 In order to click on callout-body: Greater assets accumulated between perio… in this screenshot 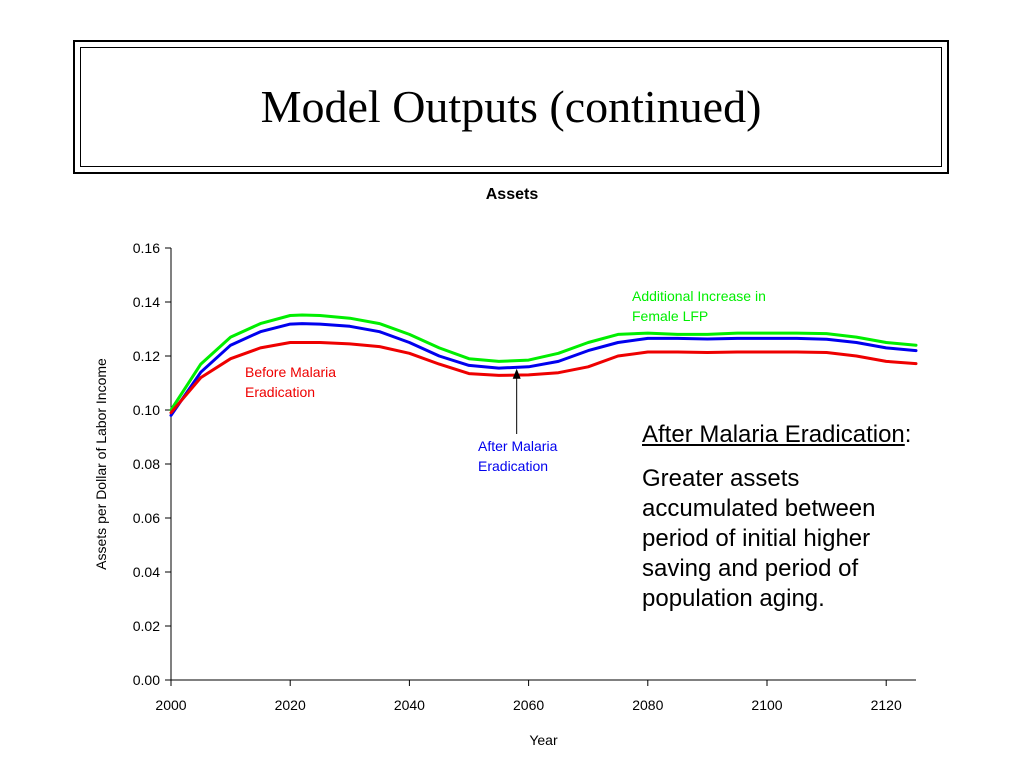, I will do `click(759, 538)`.